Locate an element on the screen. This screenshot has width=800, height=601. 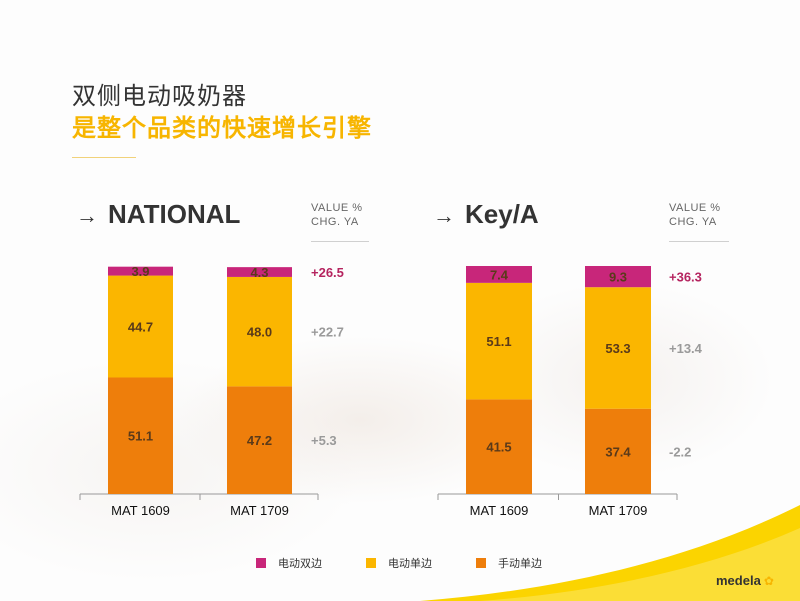
data-label: 3.9 is located at coordinates (140, 271).